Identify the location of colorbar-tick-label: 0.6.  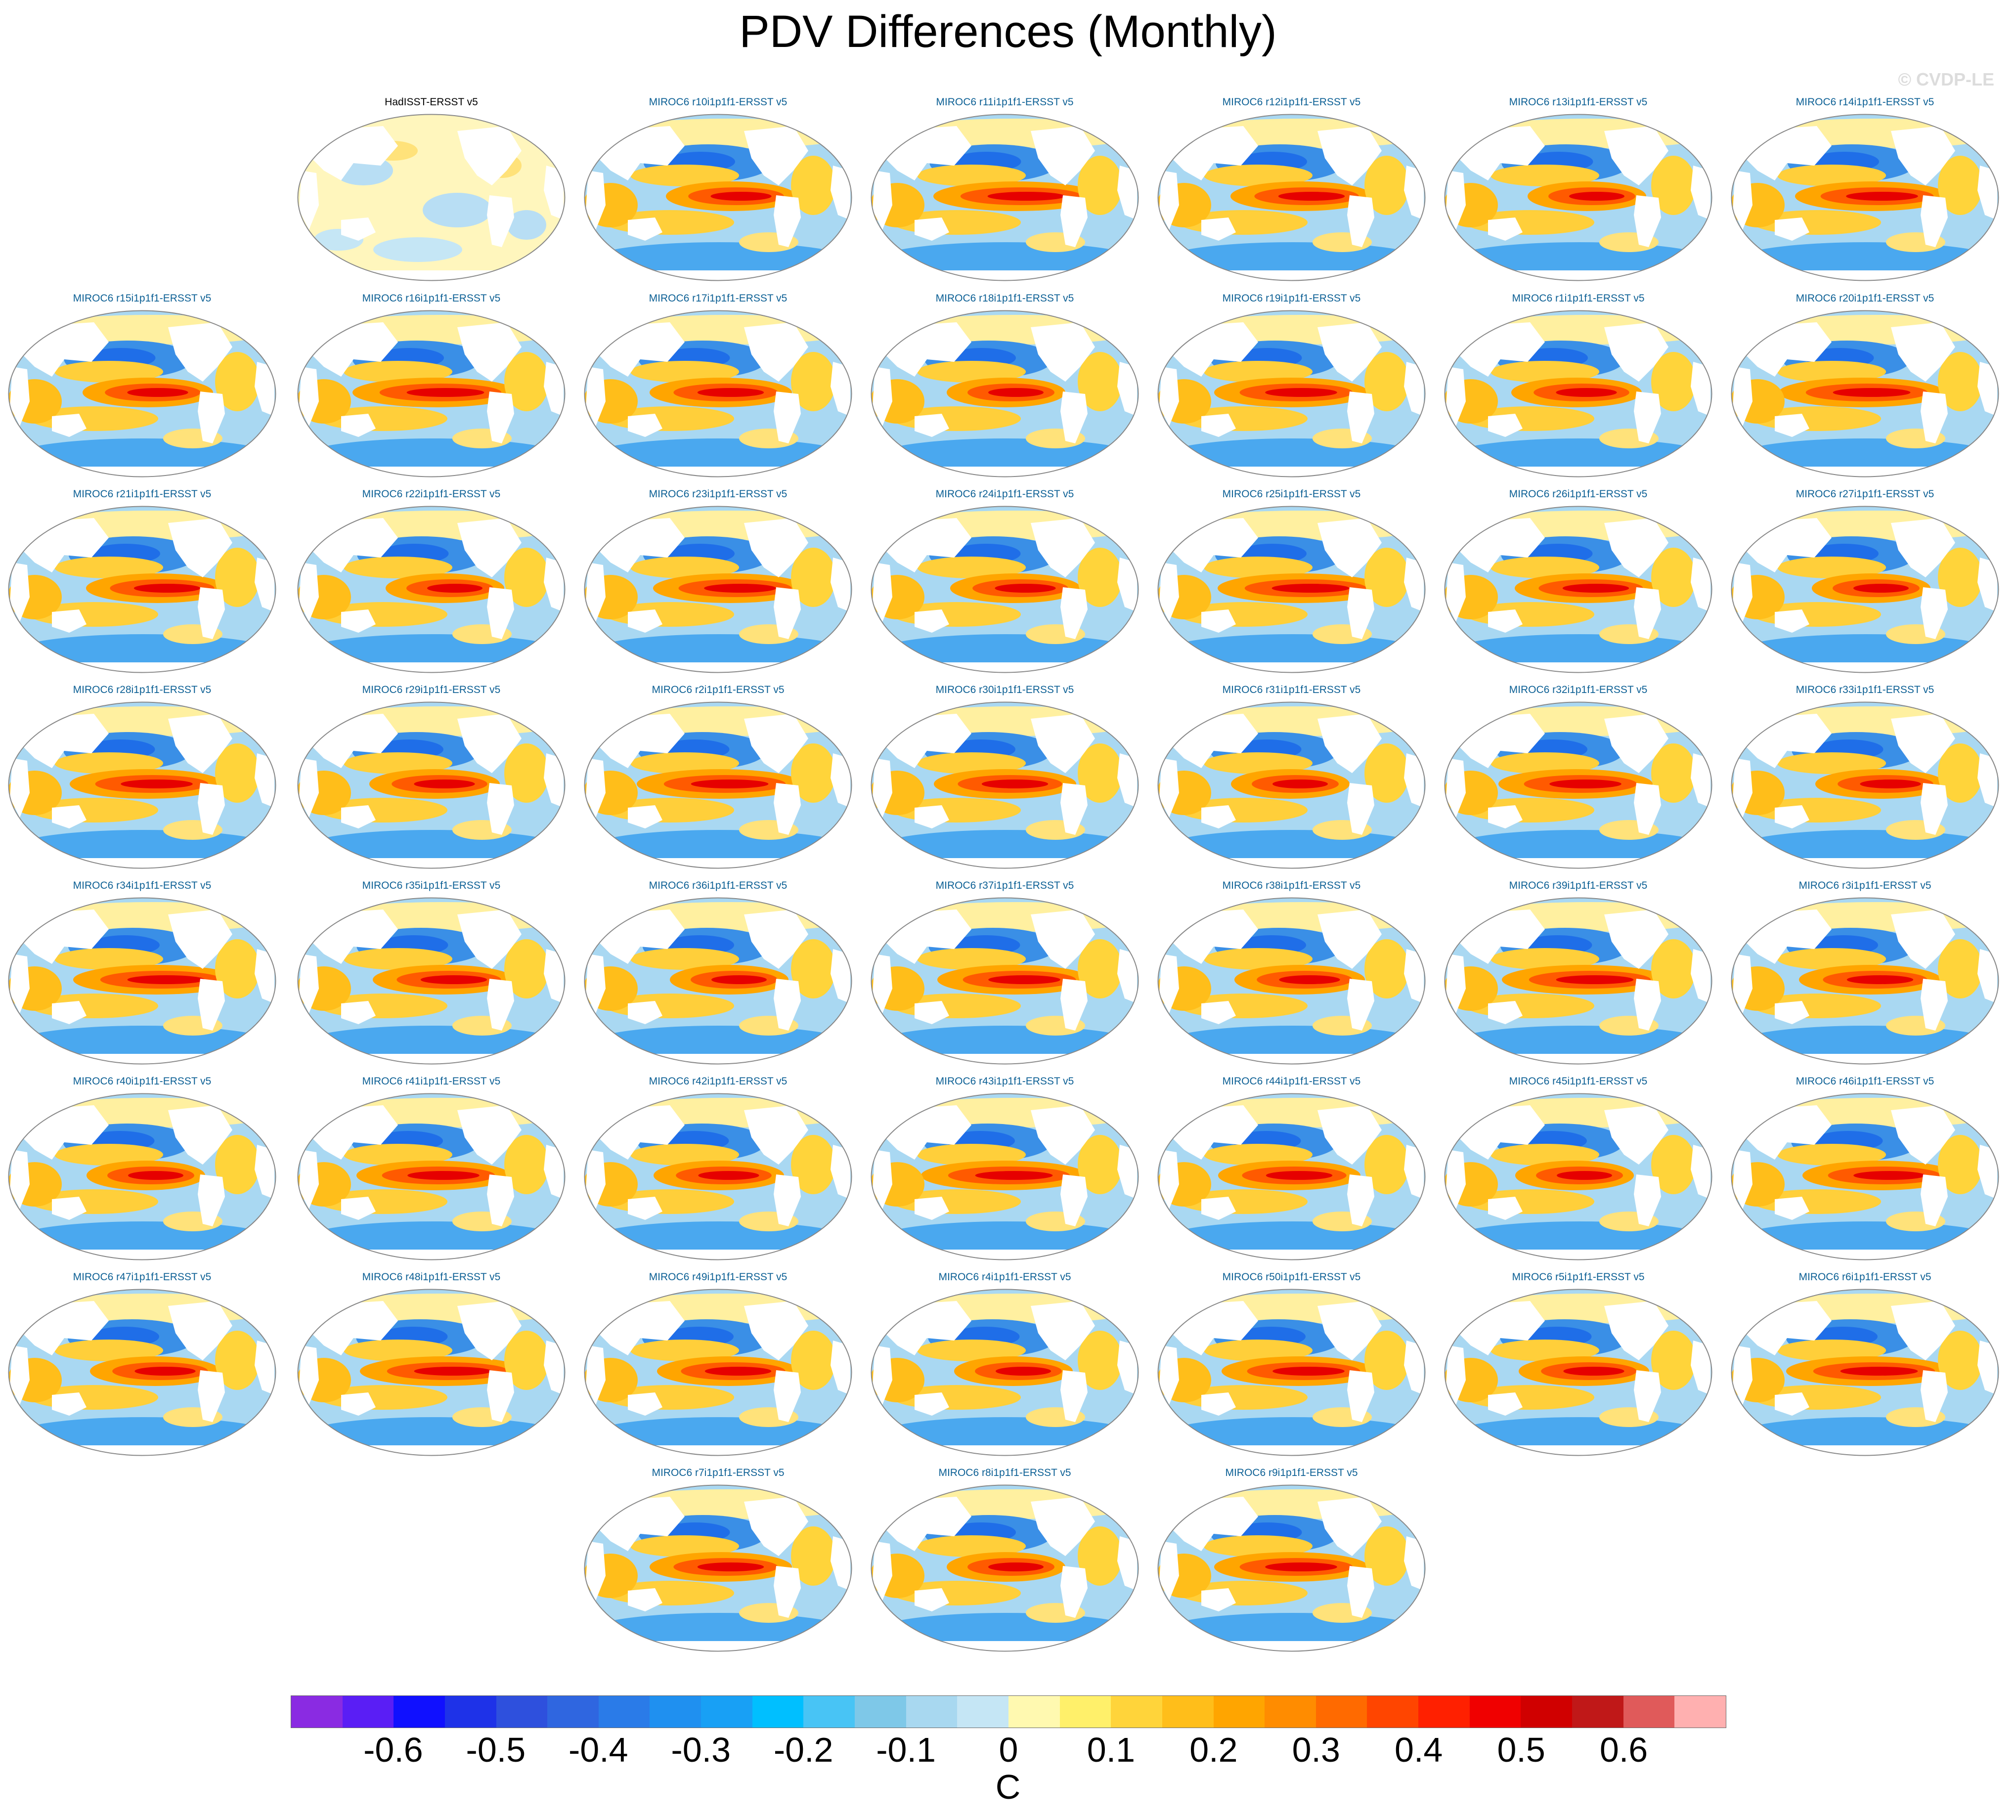
(1624, 1750).